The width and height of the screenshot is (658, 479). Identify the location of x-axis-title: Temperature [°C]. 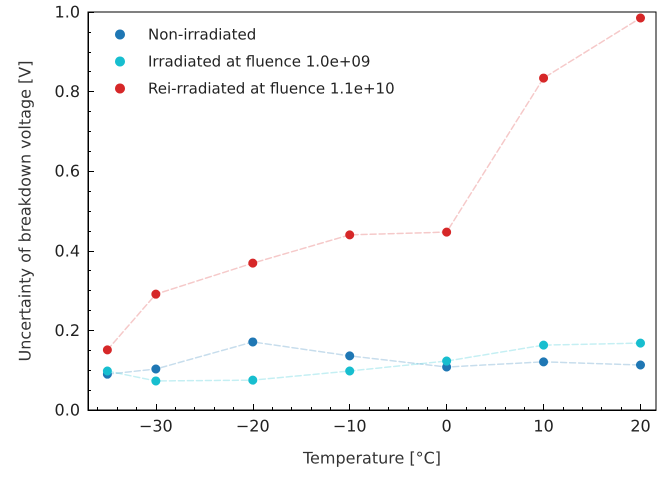
(372, 458).